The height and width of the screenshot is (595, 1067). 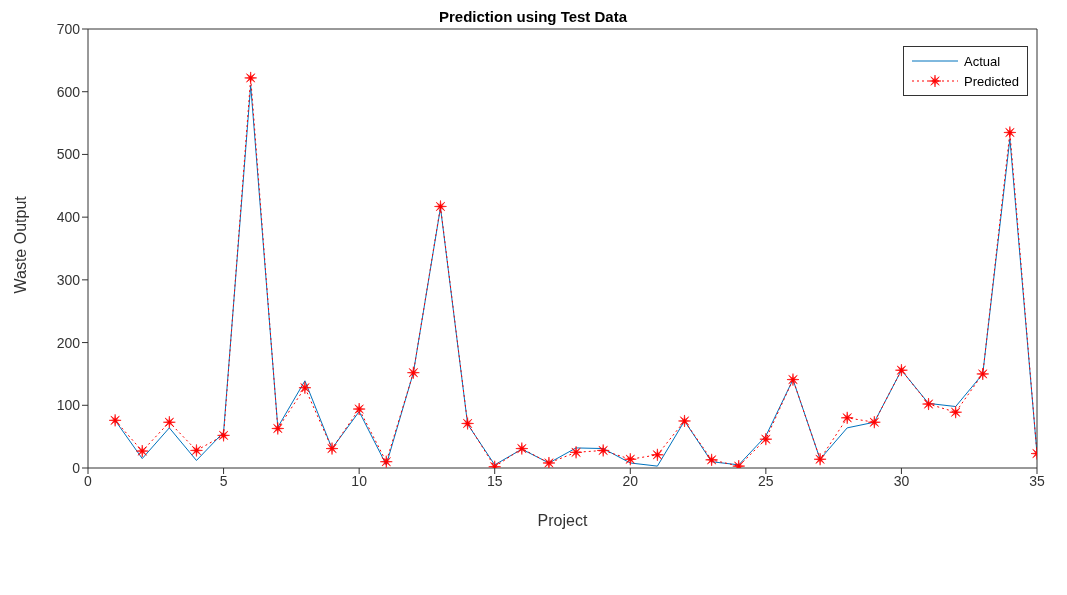 I want to click on legend-label: Actual, so click(x=982, y=61).